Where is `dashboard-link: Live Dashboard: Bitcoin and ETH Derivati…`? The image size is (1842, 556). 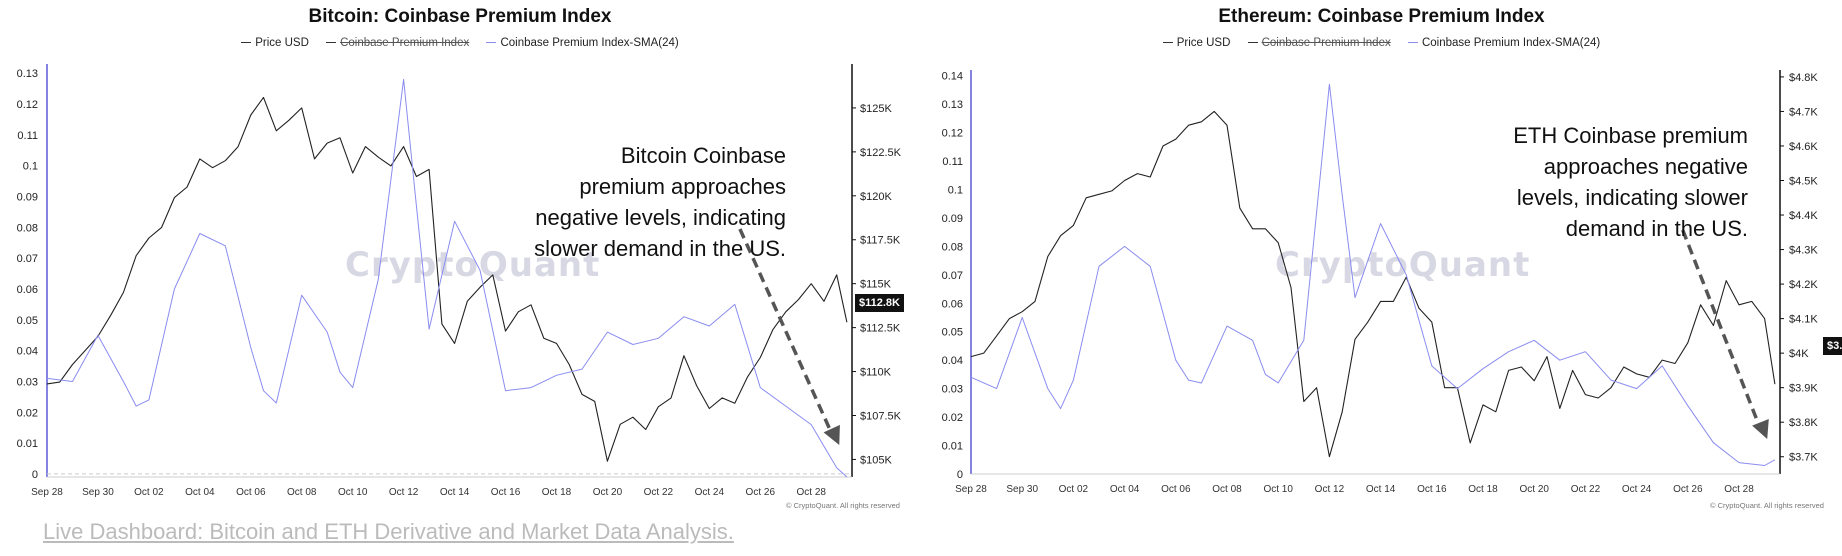 dashboard-link: Live Dashboard: Bitcoin and ETH Derivati… is located at coordinates (388, 531).